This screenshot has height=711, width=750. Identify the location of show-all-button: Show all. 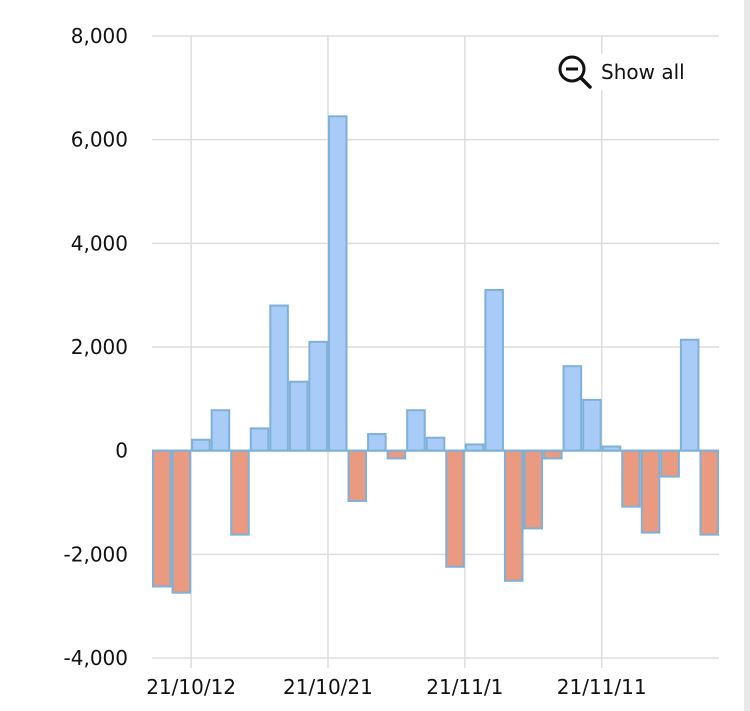
(621, 72).